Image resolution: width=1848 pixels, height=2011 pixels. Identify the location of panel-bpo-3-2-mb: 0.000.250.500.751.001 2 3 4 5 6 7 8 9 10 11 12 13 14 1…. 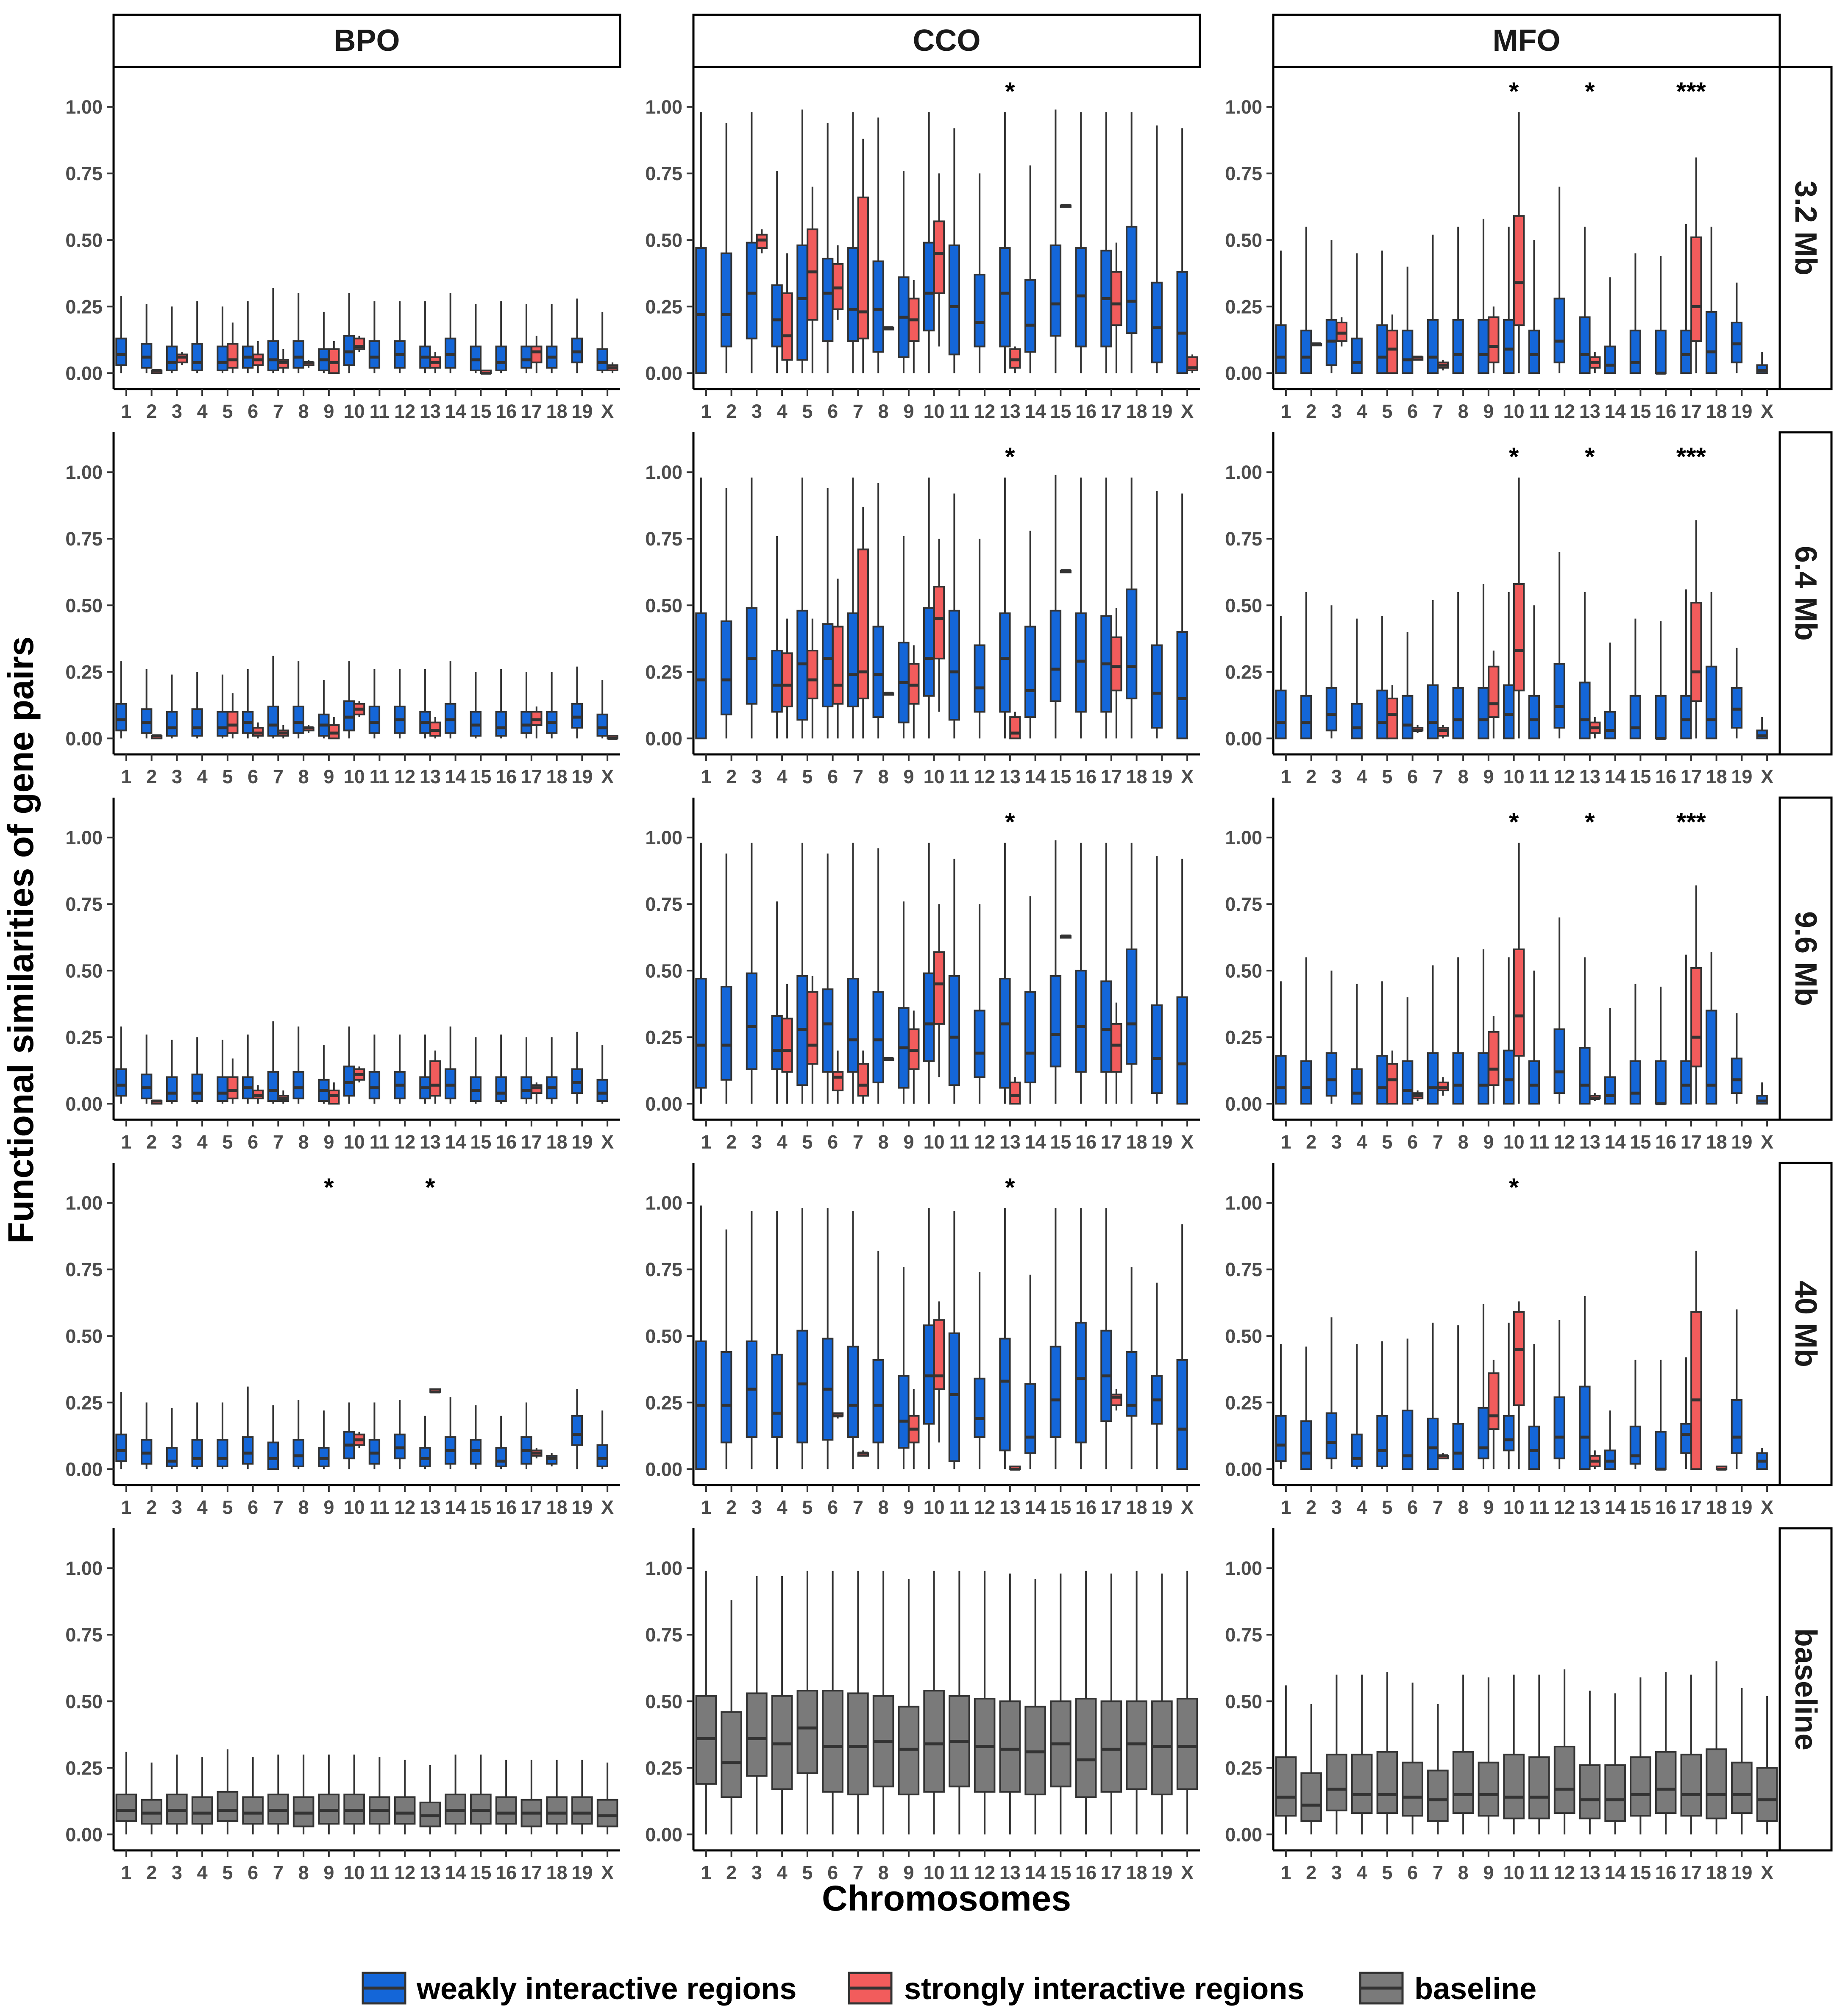
(342, 244).